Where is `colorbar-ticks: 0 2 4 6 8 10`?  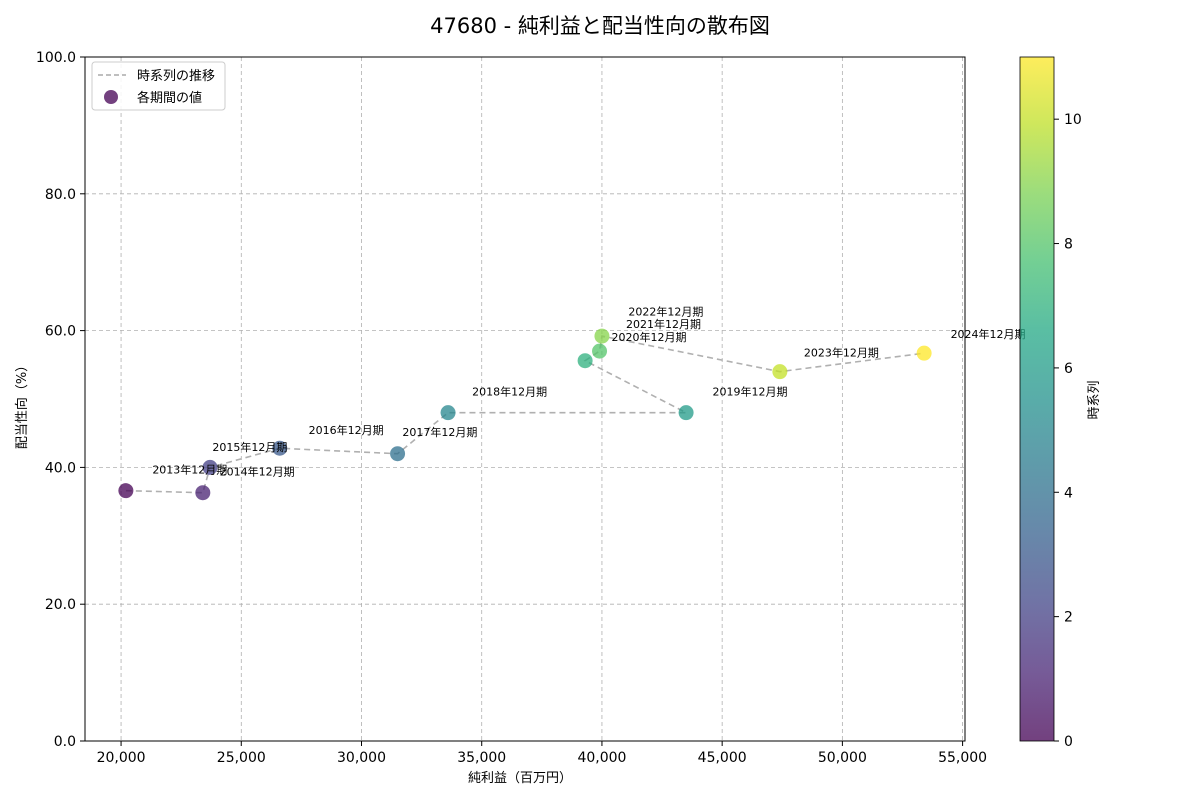
colorbar-ticks: 0 2 4 6 8 10 is located at coordinates (1068, 431).